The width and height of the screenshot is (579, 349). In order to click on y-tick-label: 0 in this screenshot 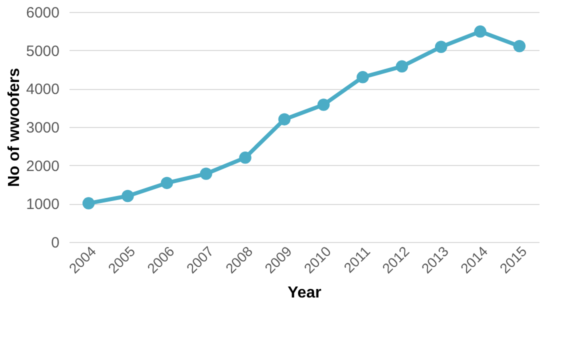, I will do `click(55, 243)`.